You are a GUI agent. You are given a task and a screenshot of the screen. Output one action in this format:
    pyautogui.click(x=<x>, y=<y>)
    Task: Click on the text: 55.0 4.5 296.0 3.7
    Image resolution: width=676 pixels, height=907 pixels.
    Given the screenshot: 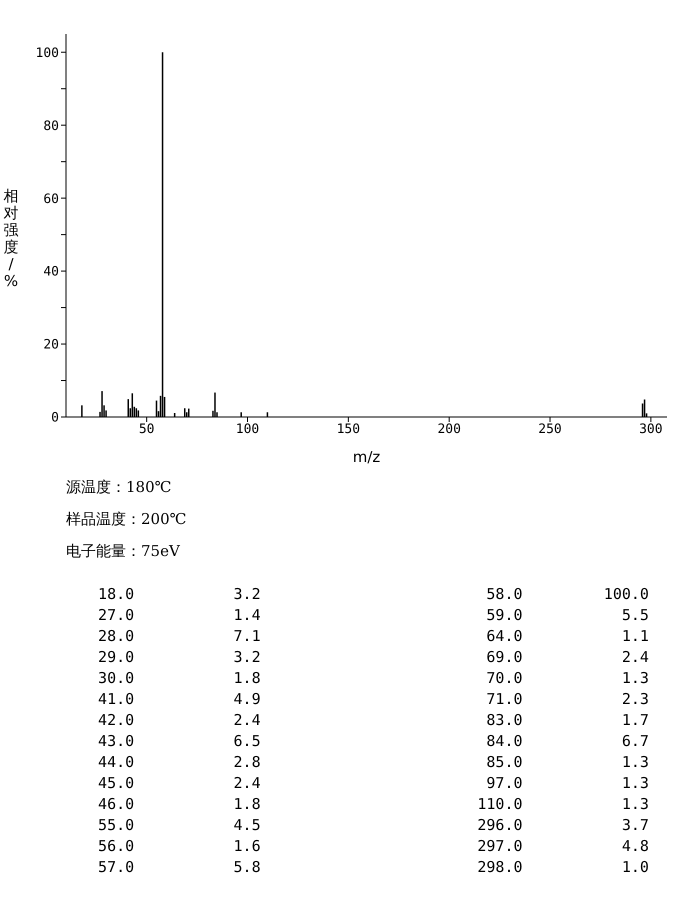 What is the action you would take?
    pyautogui.click(x=373, y=825)
    